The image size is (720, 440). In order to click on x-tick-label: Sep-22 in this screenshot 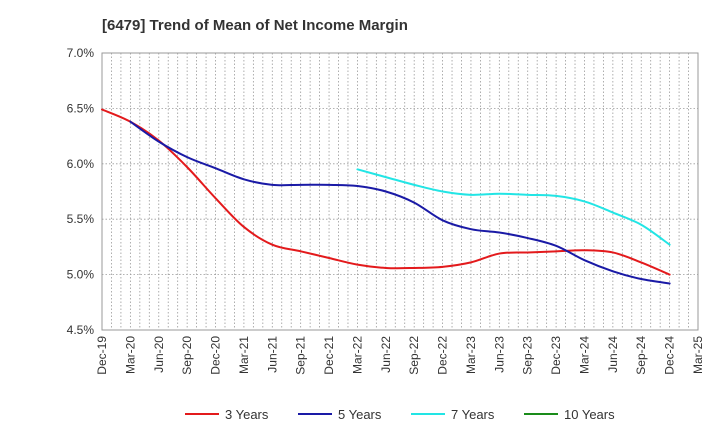, I will do `click(414, 355)`.